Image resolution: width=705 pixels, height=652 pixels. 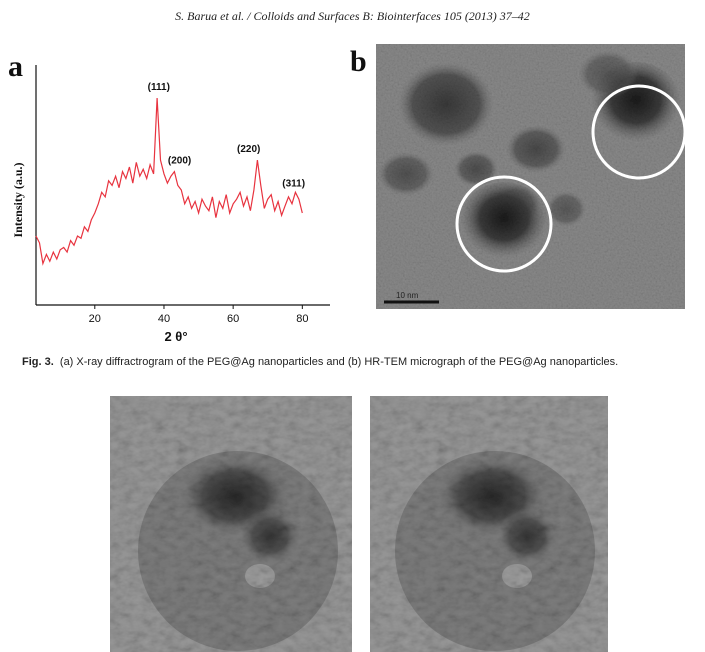 What do you see at coordinates (95, 319) in the screenshot?
I see `x-tick-label: 20` at bounding box center [95, 319].